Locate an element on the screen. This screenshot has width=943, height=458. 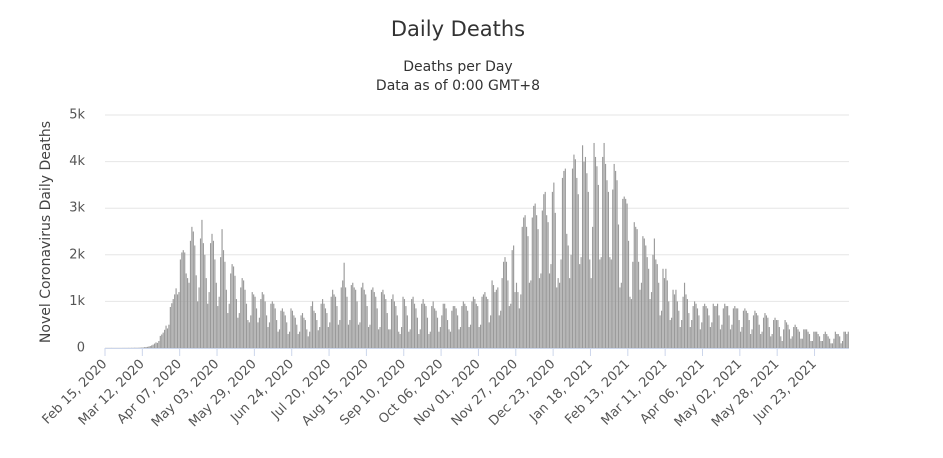
y-axis-title: Novel Coronavirus Daily Deaths is located at coordinates (46, 232).